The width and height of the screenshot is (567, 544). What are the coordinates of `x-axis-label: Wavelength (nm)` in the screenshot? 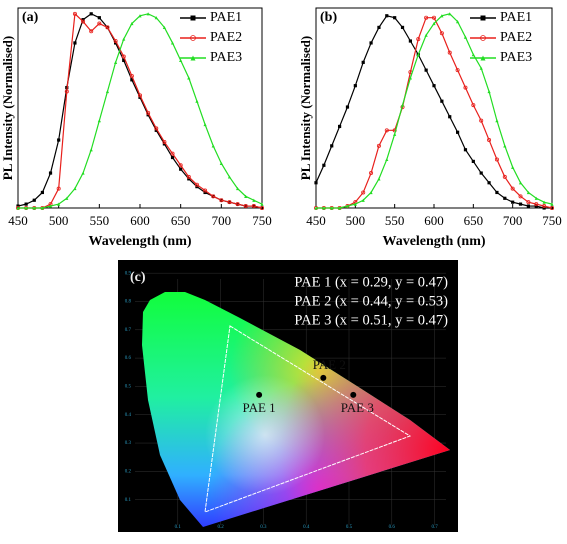 It's located at (433, 241).